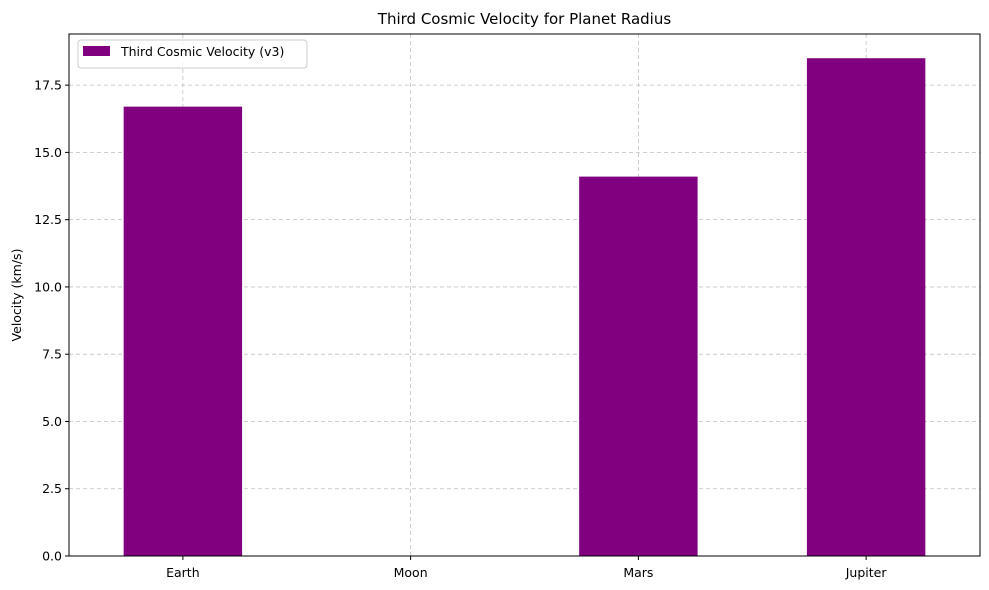 The width and height of the screenshot is (989, 590). Describe the element at coordinates (51, 321) in the screenshot. I see `y-axis-ticks: 0.0 2.5 5.0 7.5 10.0 12.5 15.0 17.5` at that location.